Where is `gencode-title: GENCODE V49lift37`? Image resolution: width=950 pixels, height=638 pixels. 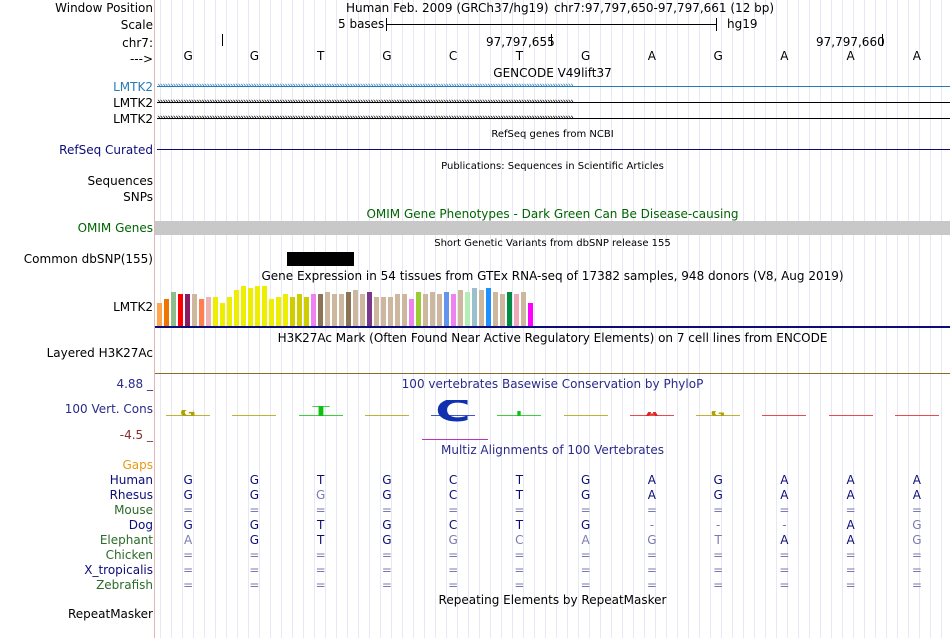 gencode-title: GENCODE V49lift37 is located at coordinates (552, 73).